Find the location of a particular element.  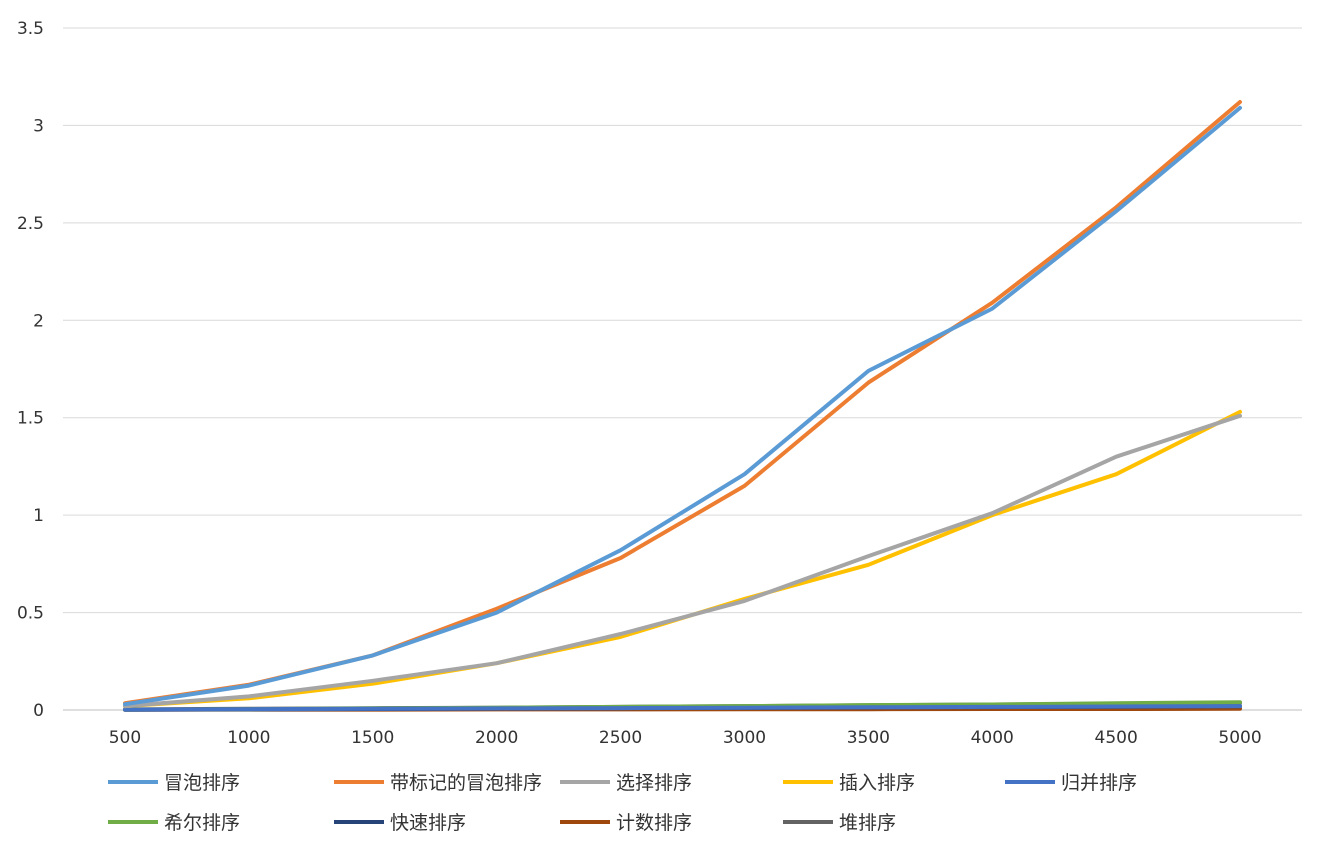

x-tick-label: 3000 is located at coordinates (744, 738).